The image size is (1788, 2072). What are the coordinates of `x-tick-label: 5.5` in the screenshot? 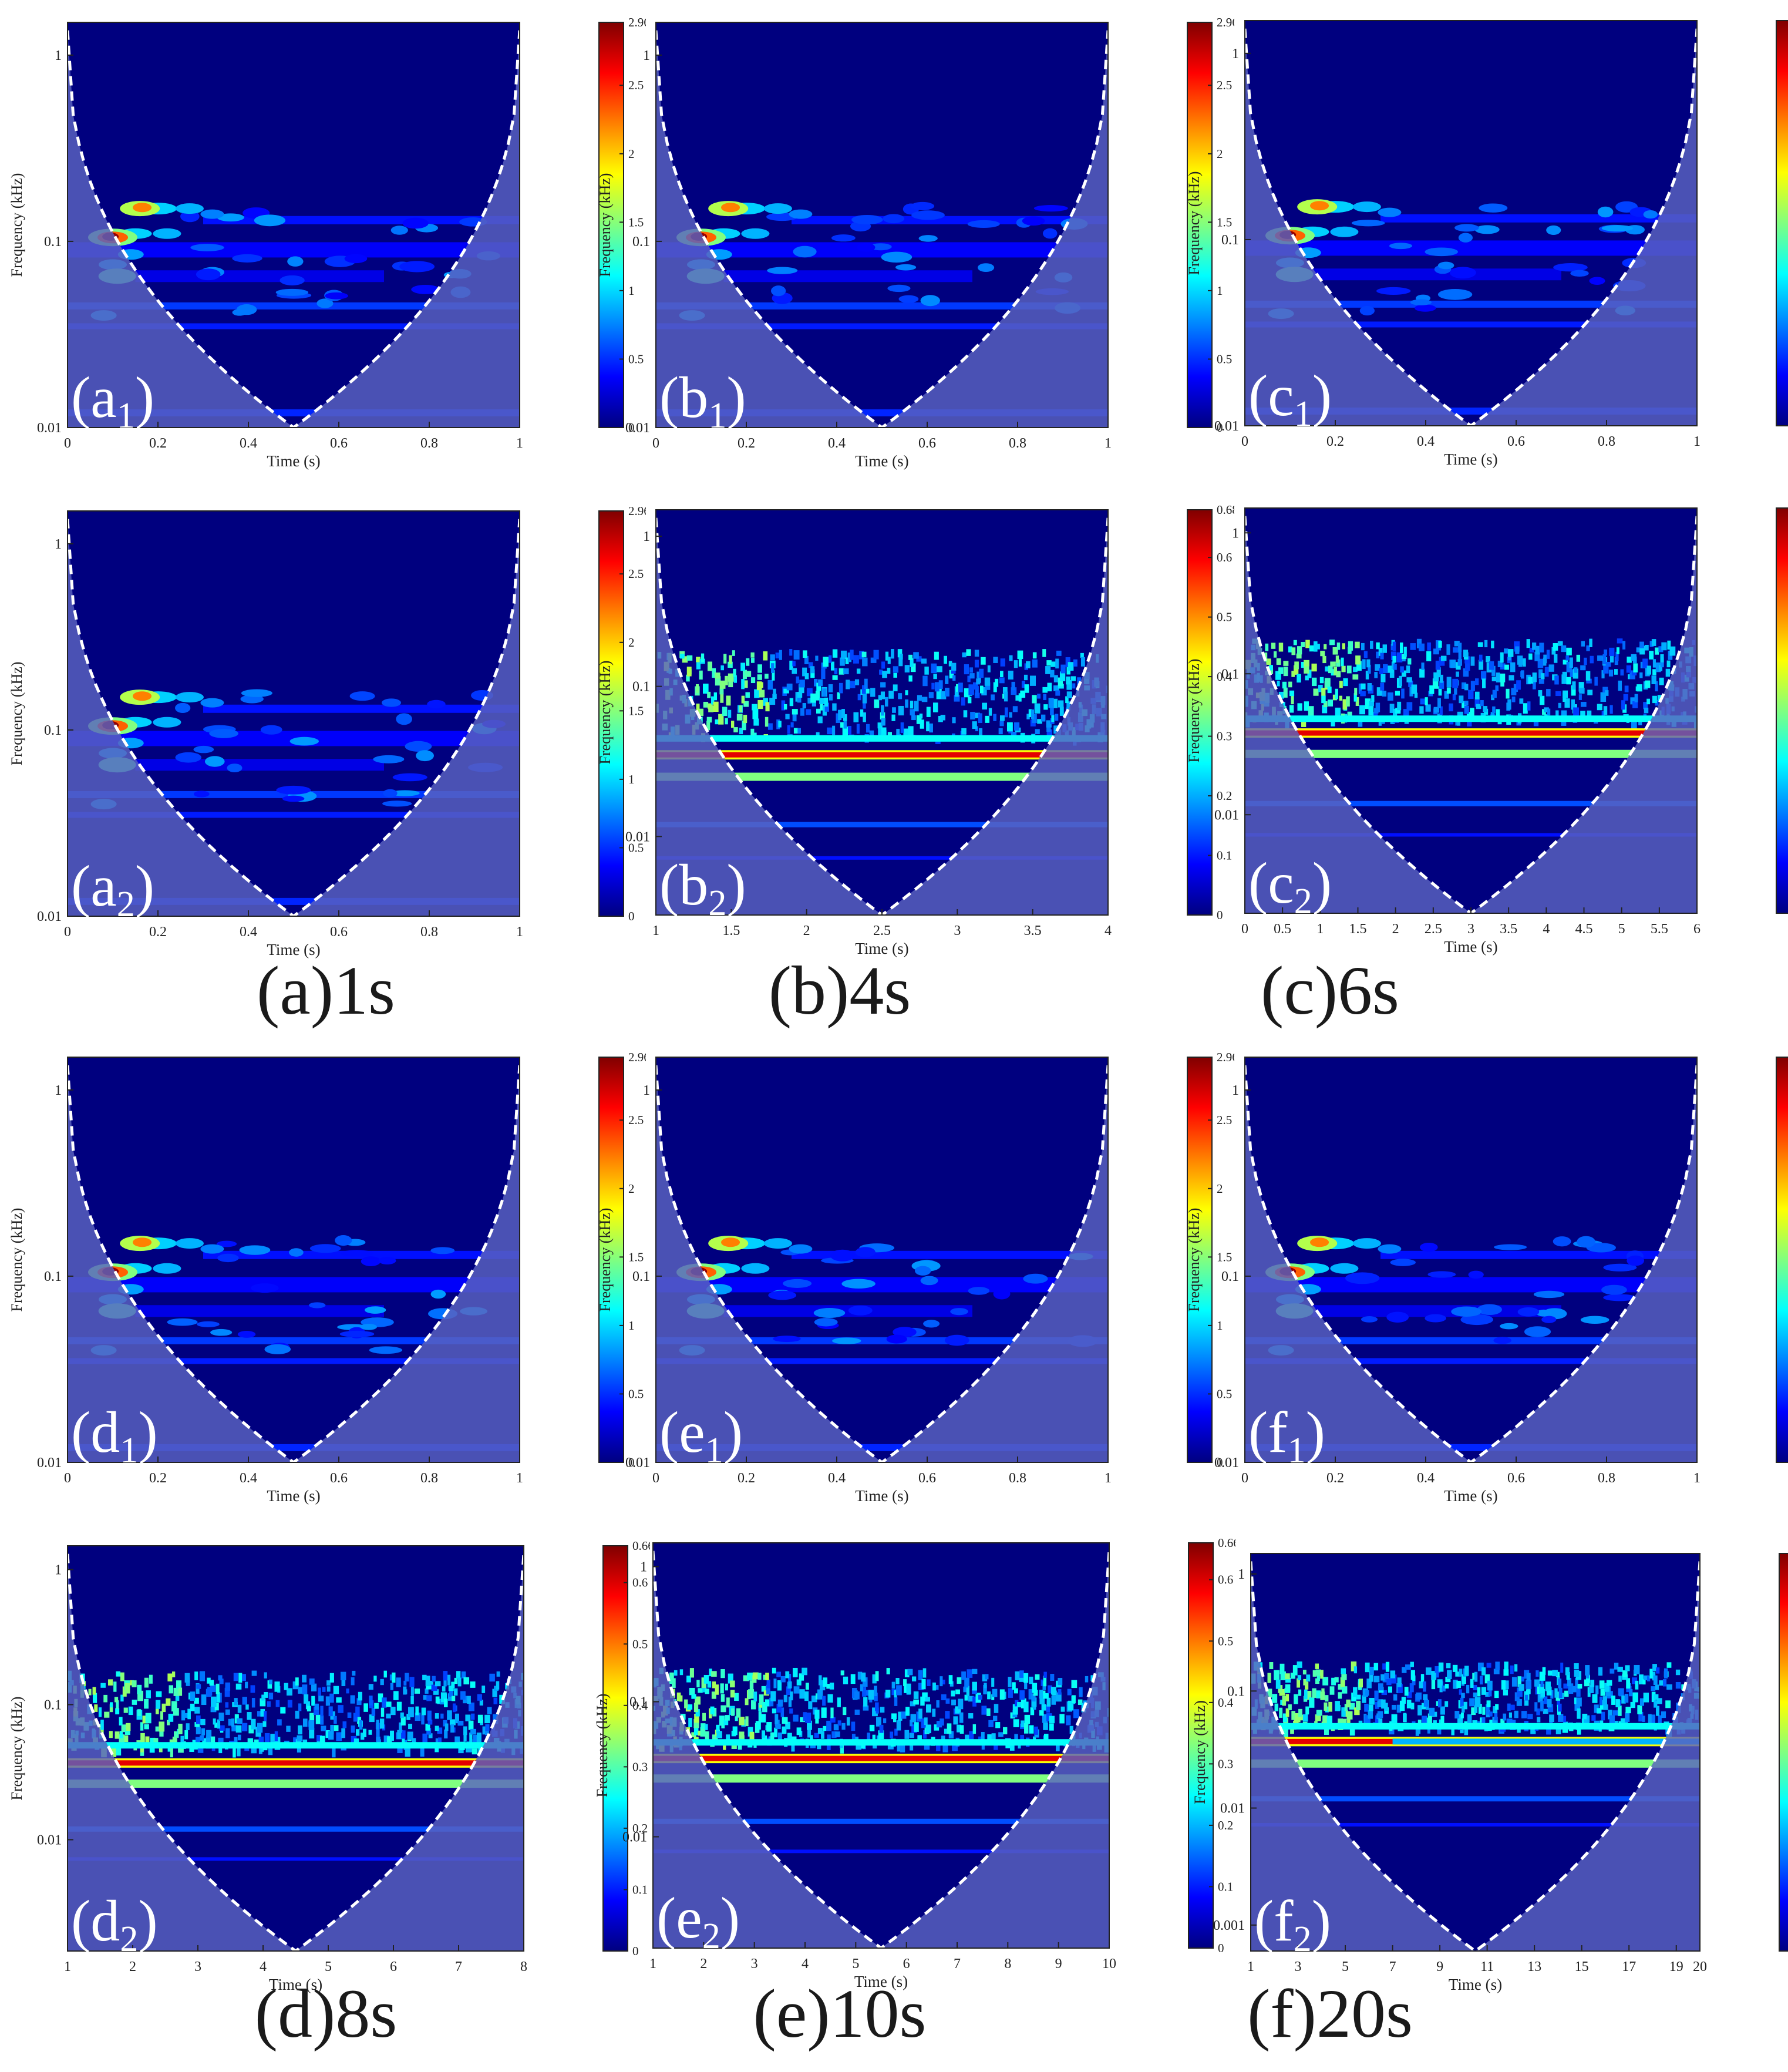 It's located at (1659, 929).